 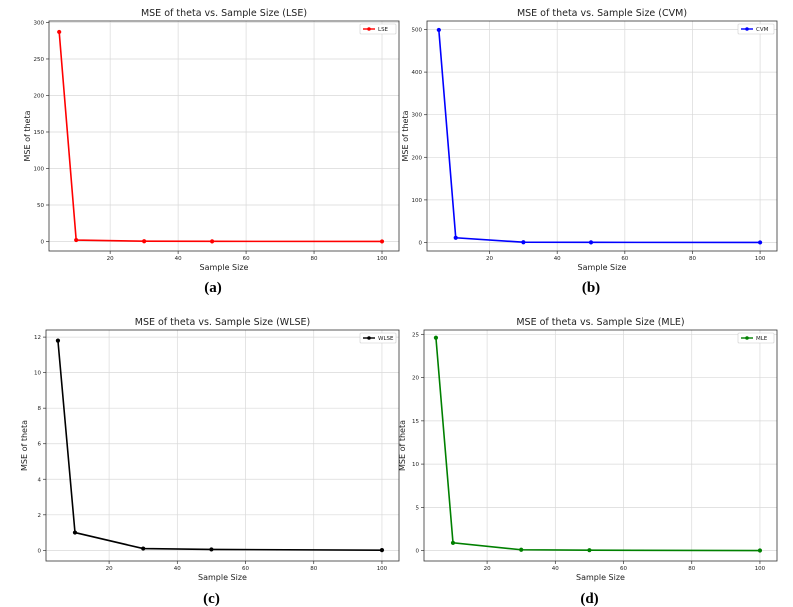 What do you see at coordinates (40, 480) in the screenshot?
I see `y-tick-label: 4` at bounding box center [40, 480].